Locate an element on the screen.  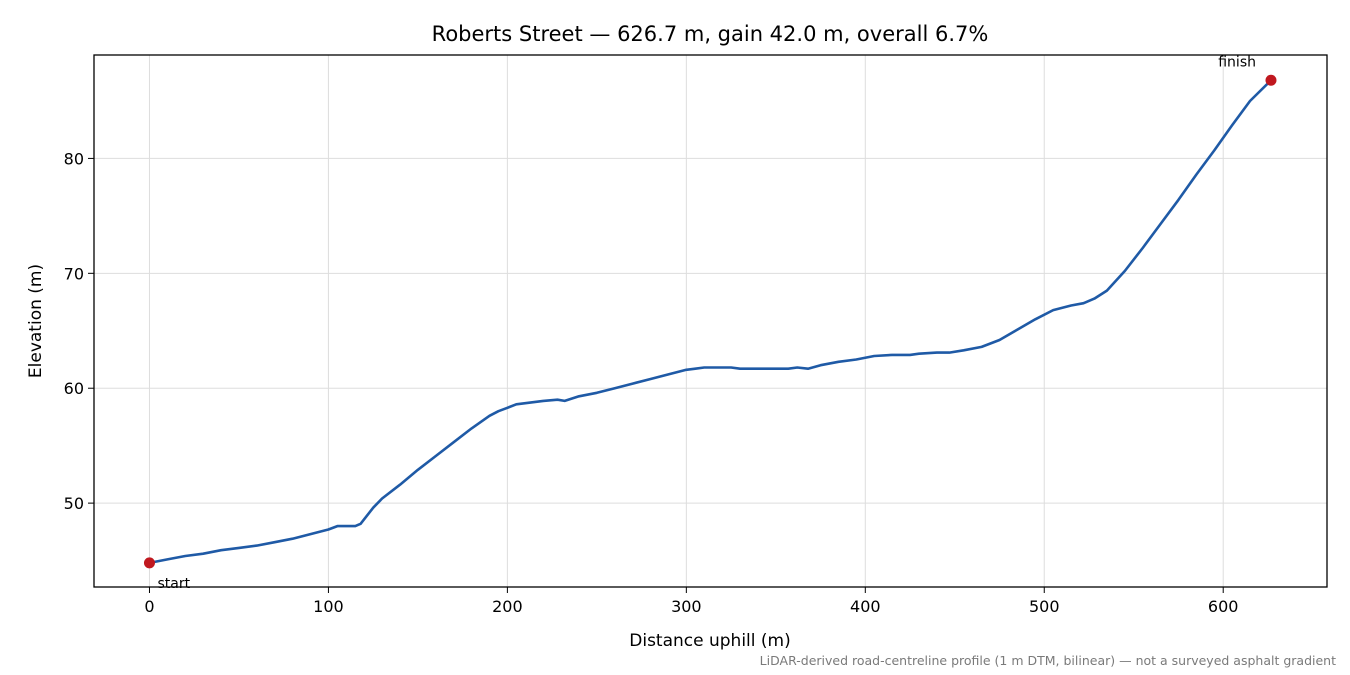
x-tick-label: 200 is located at coordinates (507, 606).